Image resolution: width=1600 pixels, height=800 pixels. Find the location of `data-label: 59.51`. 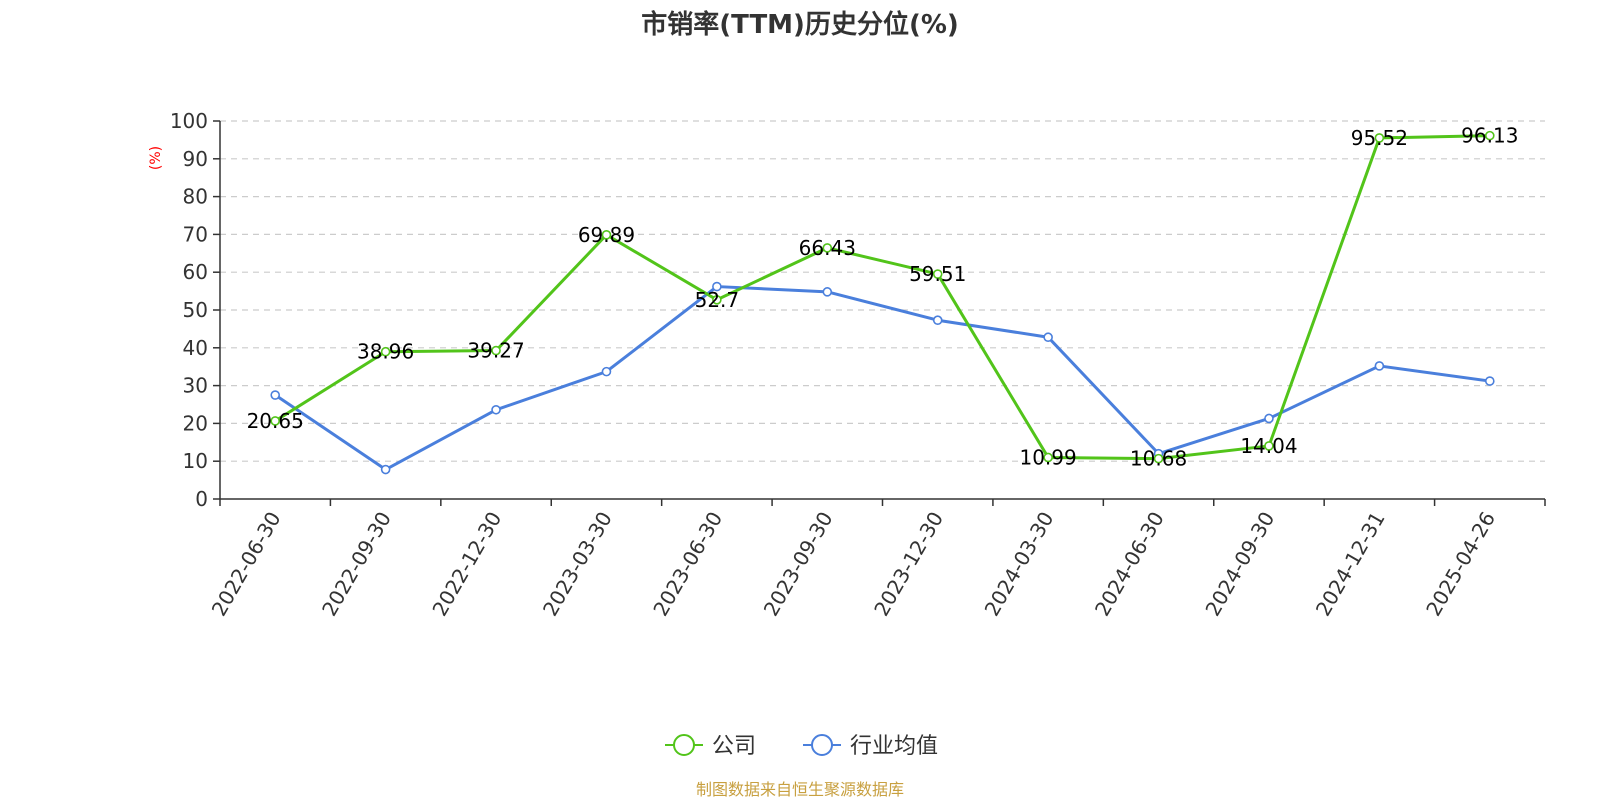

data-label: 59.51 is located at coordinates (937, 274).